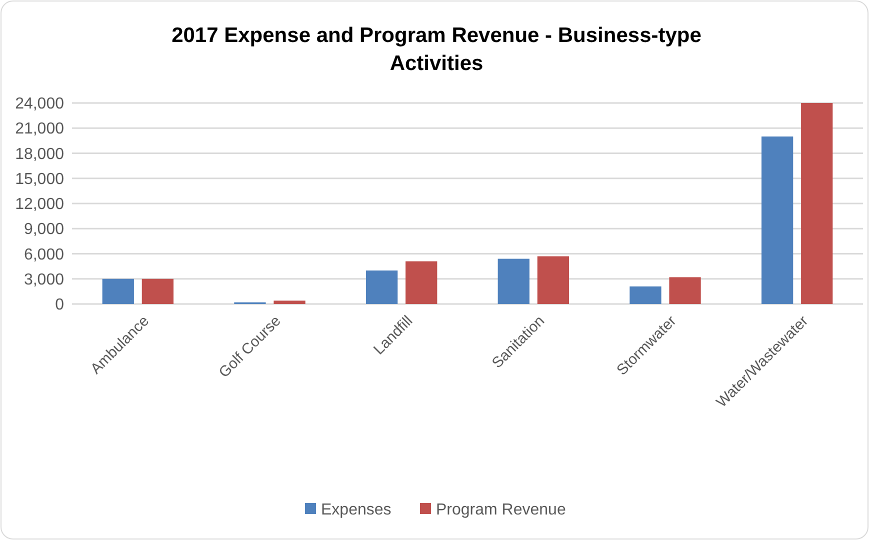 The width and height of the screenshot is (873, 541). Describe the element at coordinates (44, 255) in the screenshot. I see `y-tick-label: 6,000` at that location.